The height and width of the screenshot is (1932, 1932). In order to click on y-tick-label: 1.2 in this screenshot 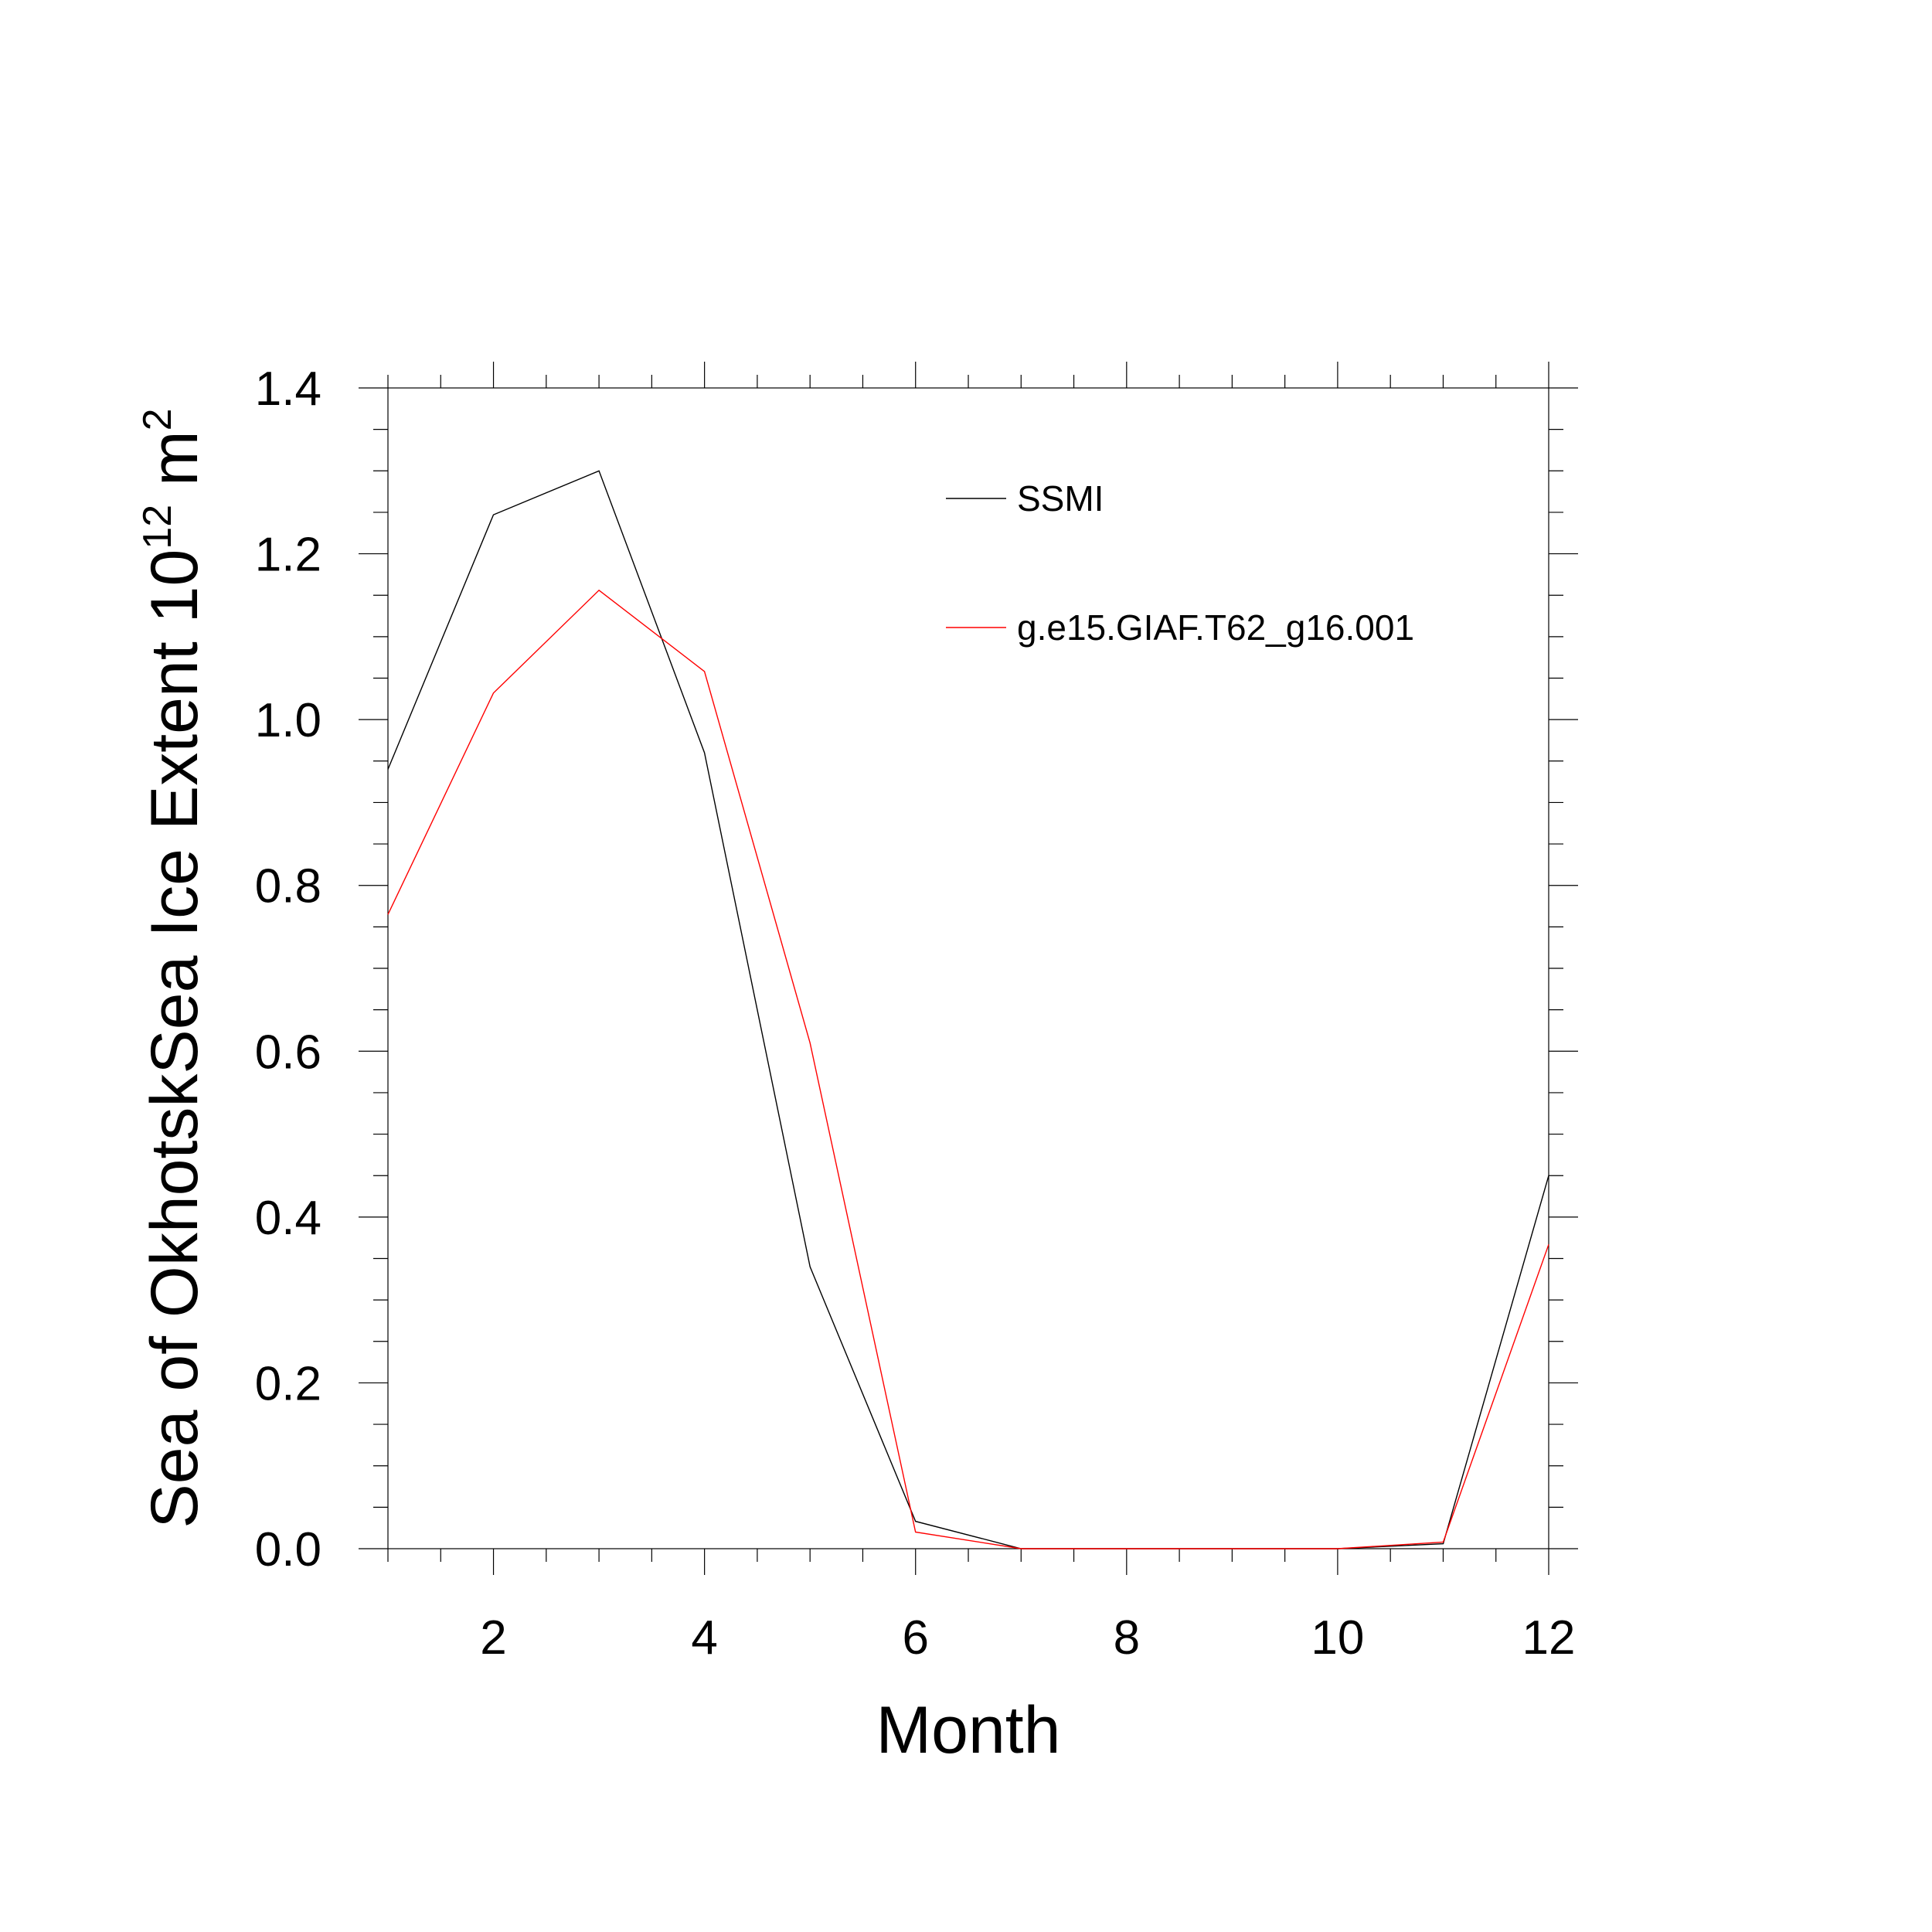, I will do `click(288, 556)`.